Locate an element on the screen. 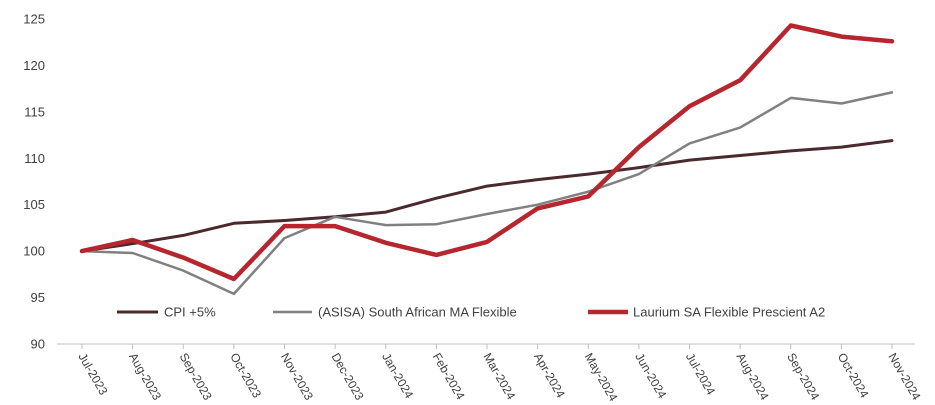 The width and height of the screenshot is (935, 405). x-tick-label: Jun-2024 is located at coordinates (650, 376).